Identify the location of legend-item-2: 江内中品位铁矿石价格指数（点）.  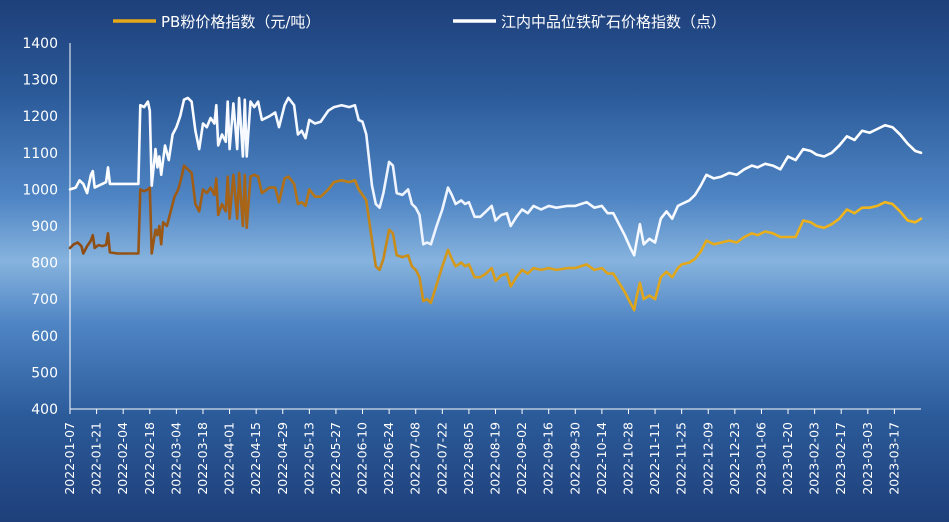
(589, 22).